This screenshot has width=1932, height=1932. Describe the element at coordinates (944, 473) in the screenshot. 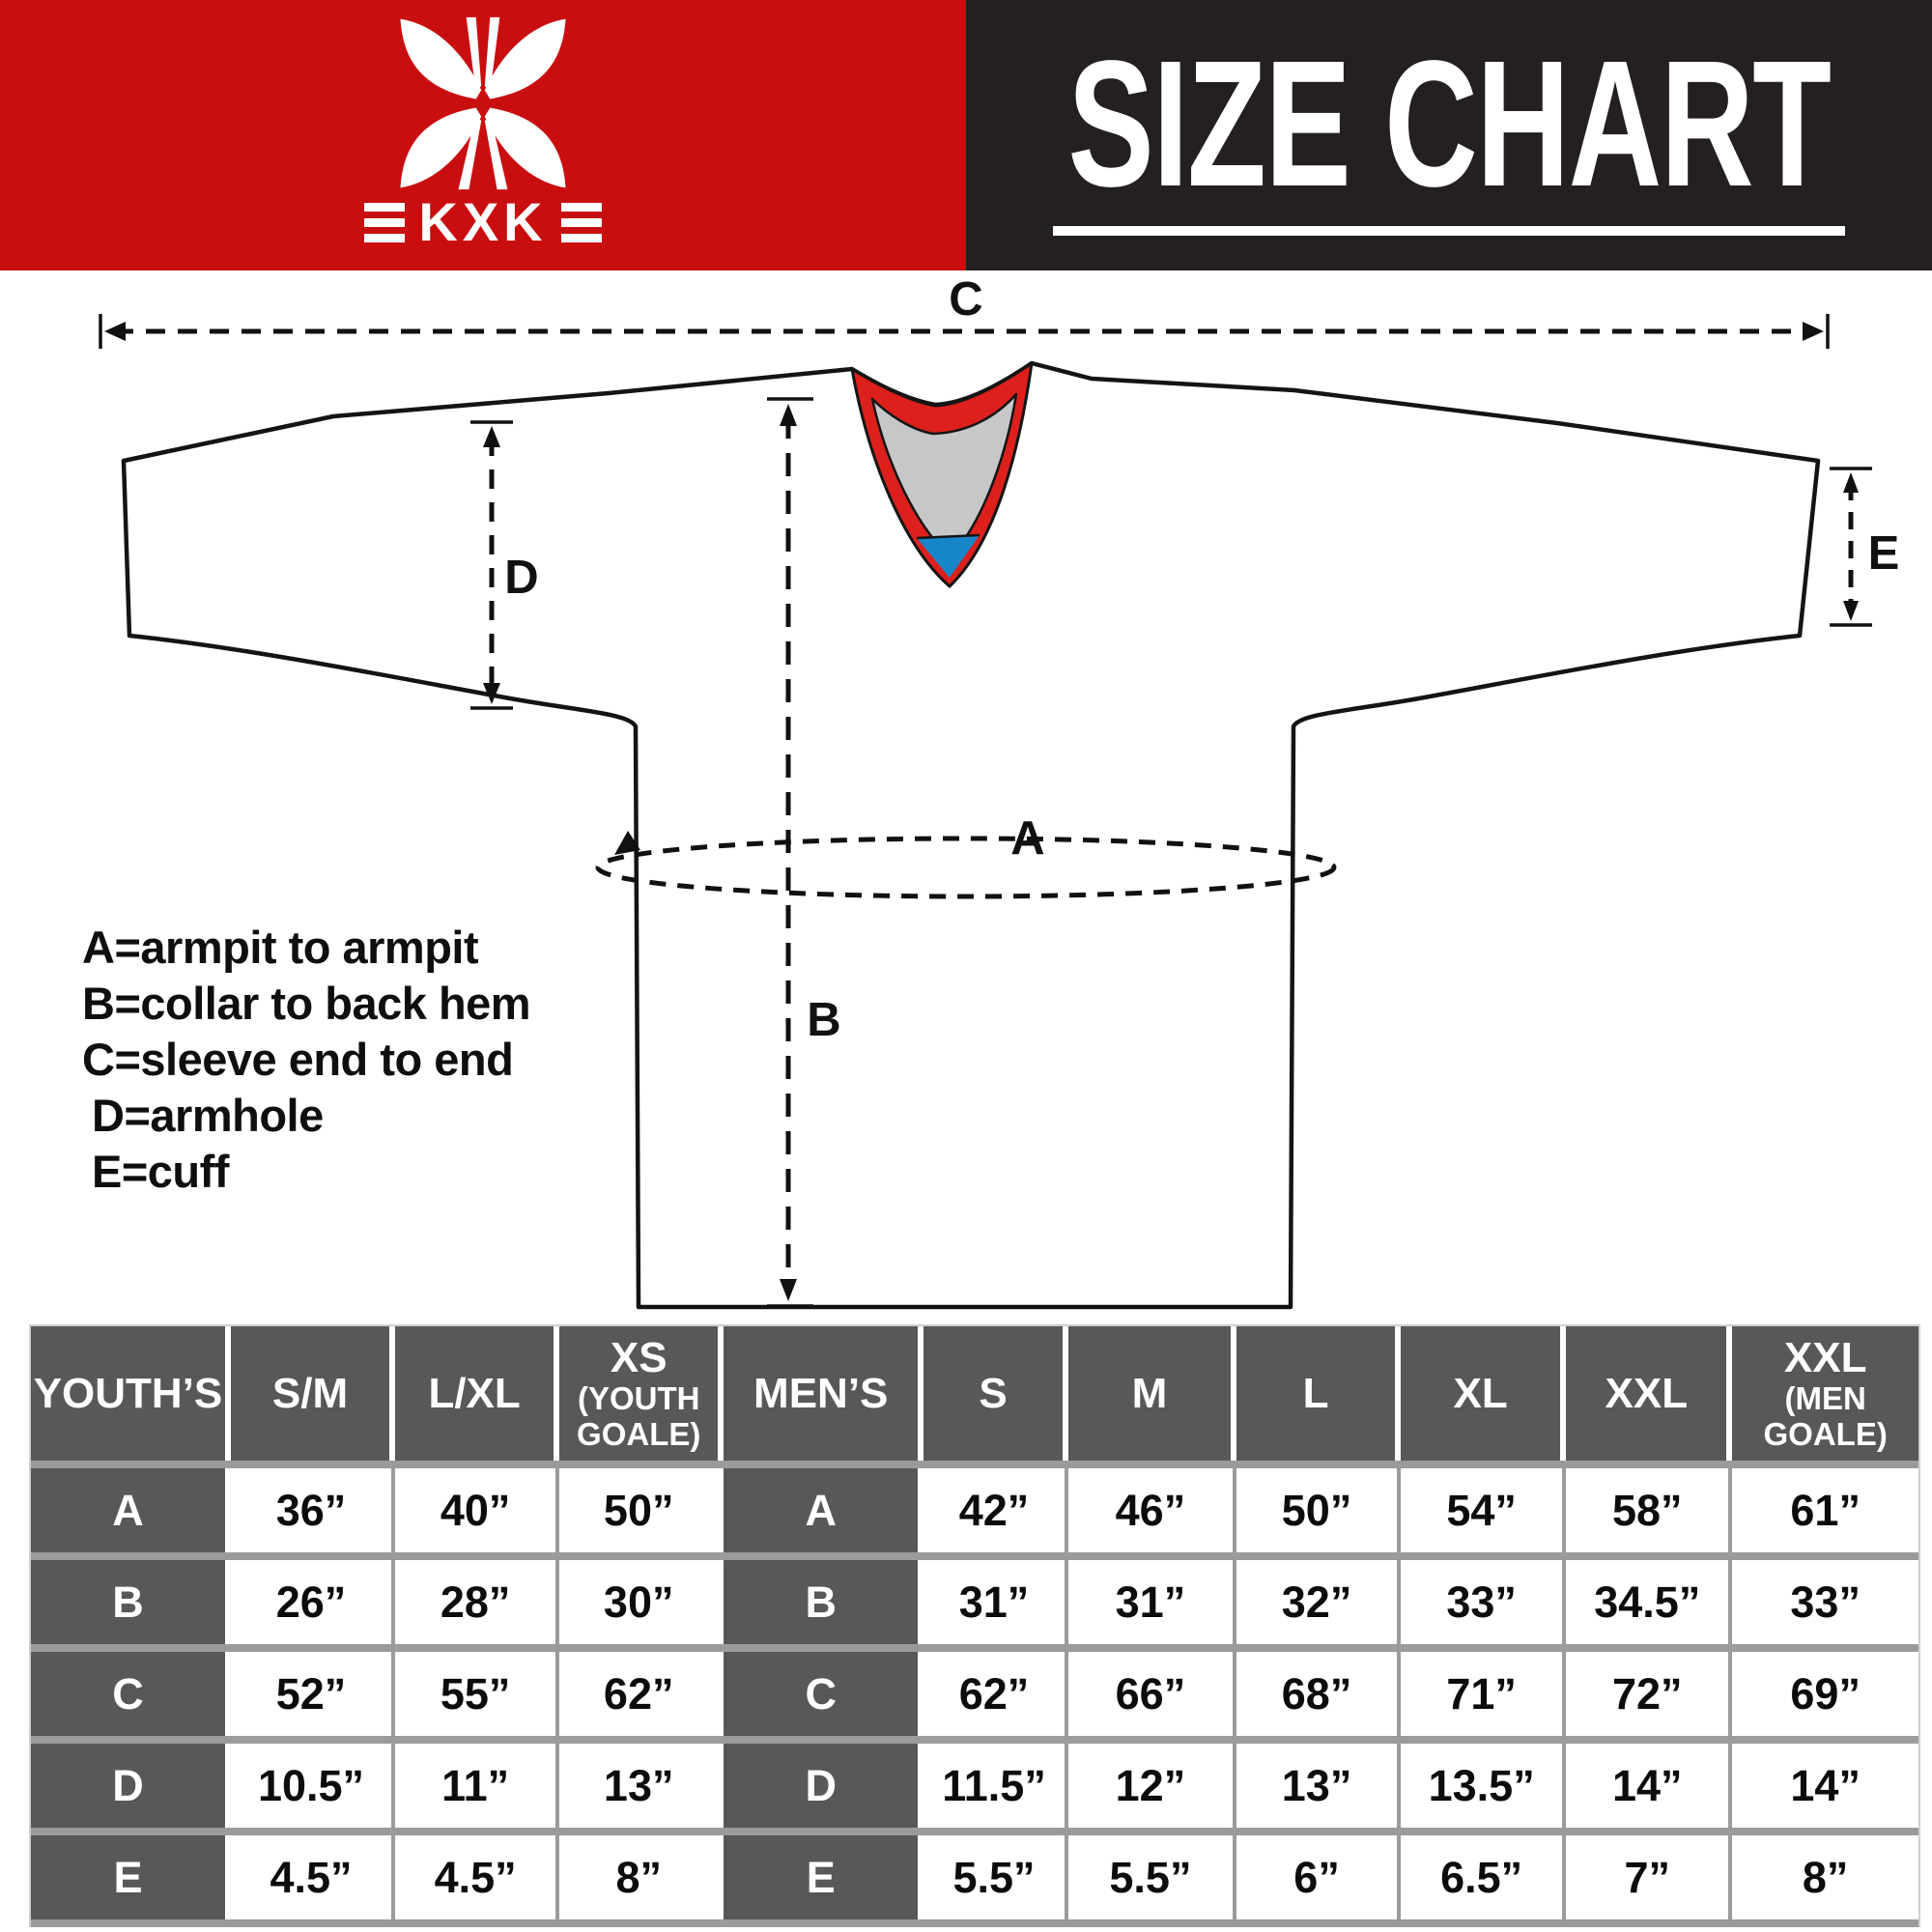

I see `collar-inner` at that location.